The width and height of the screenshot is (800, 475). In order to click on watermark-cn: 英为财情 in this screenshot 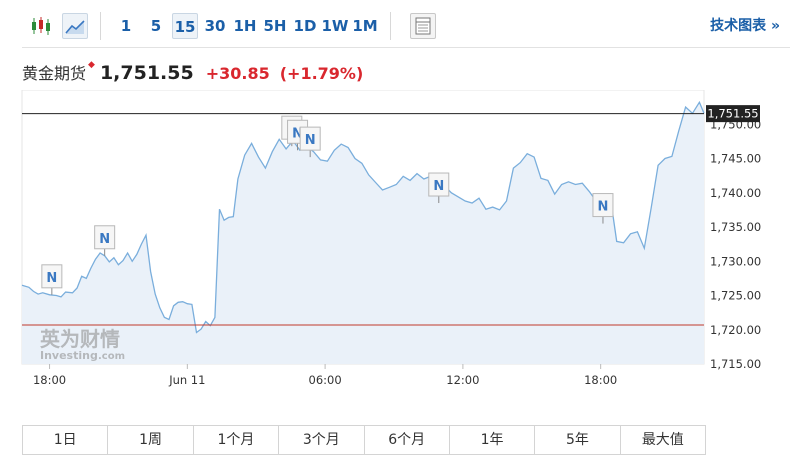, I will do `click(80, 339)`.